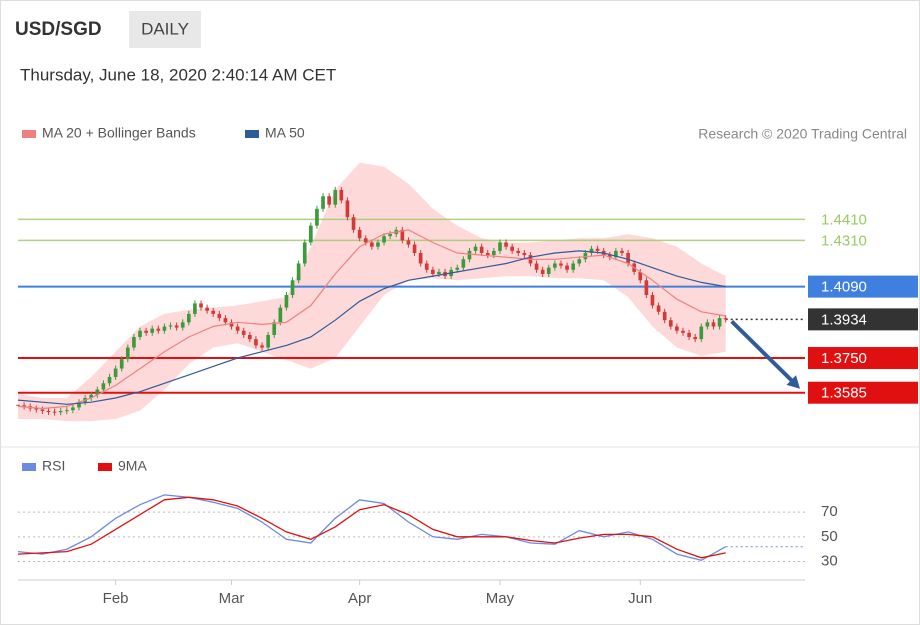 The width and height of the screenshot is (920, 625). Describe the element at coordinates (178, 74) in the screenshot. I see `timestamp: Thursday, June 18, 2020 2:40:14 AM CET` at that location.